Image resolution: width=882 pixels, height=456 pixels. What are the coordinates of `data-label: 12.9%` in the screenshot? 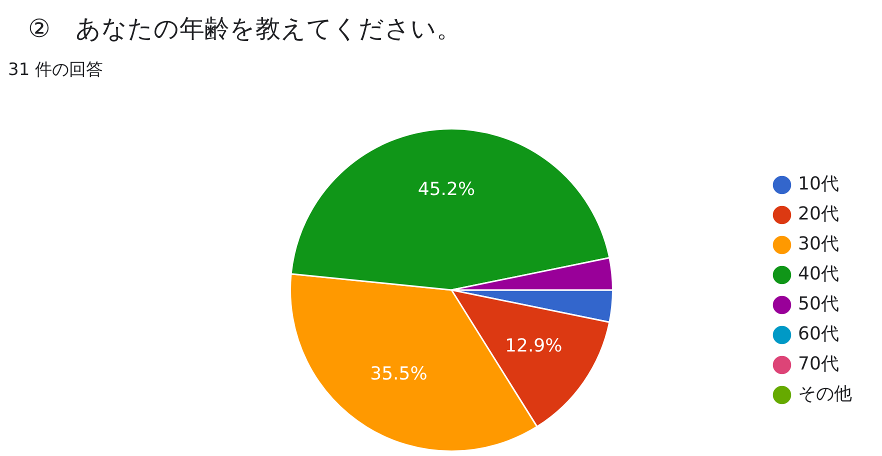 It's located at (533, 346).